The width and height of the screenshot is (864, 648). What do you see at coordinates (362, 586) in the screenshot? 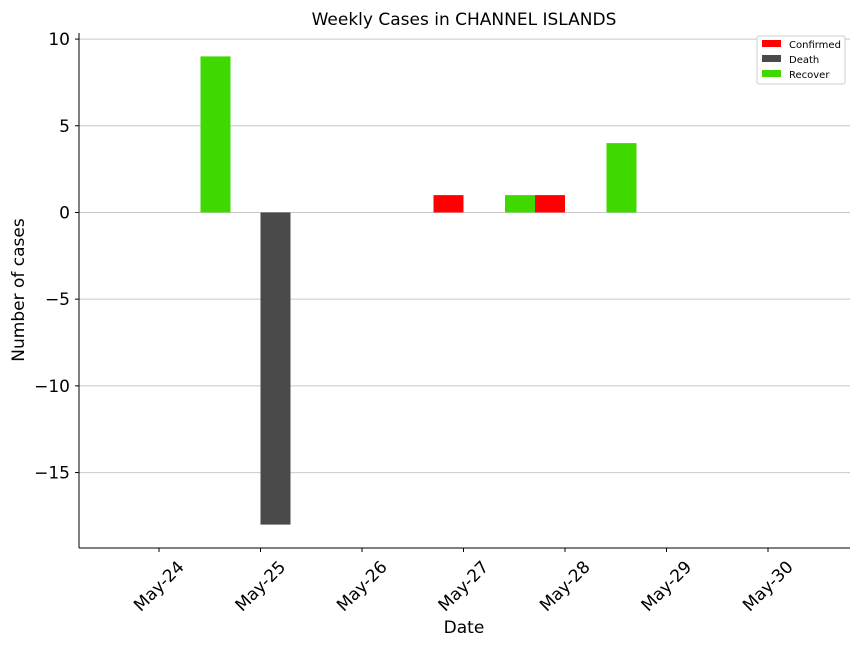
I see `x-tick-label: May-26` at bounding box center [362, 586].